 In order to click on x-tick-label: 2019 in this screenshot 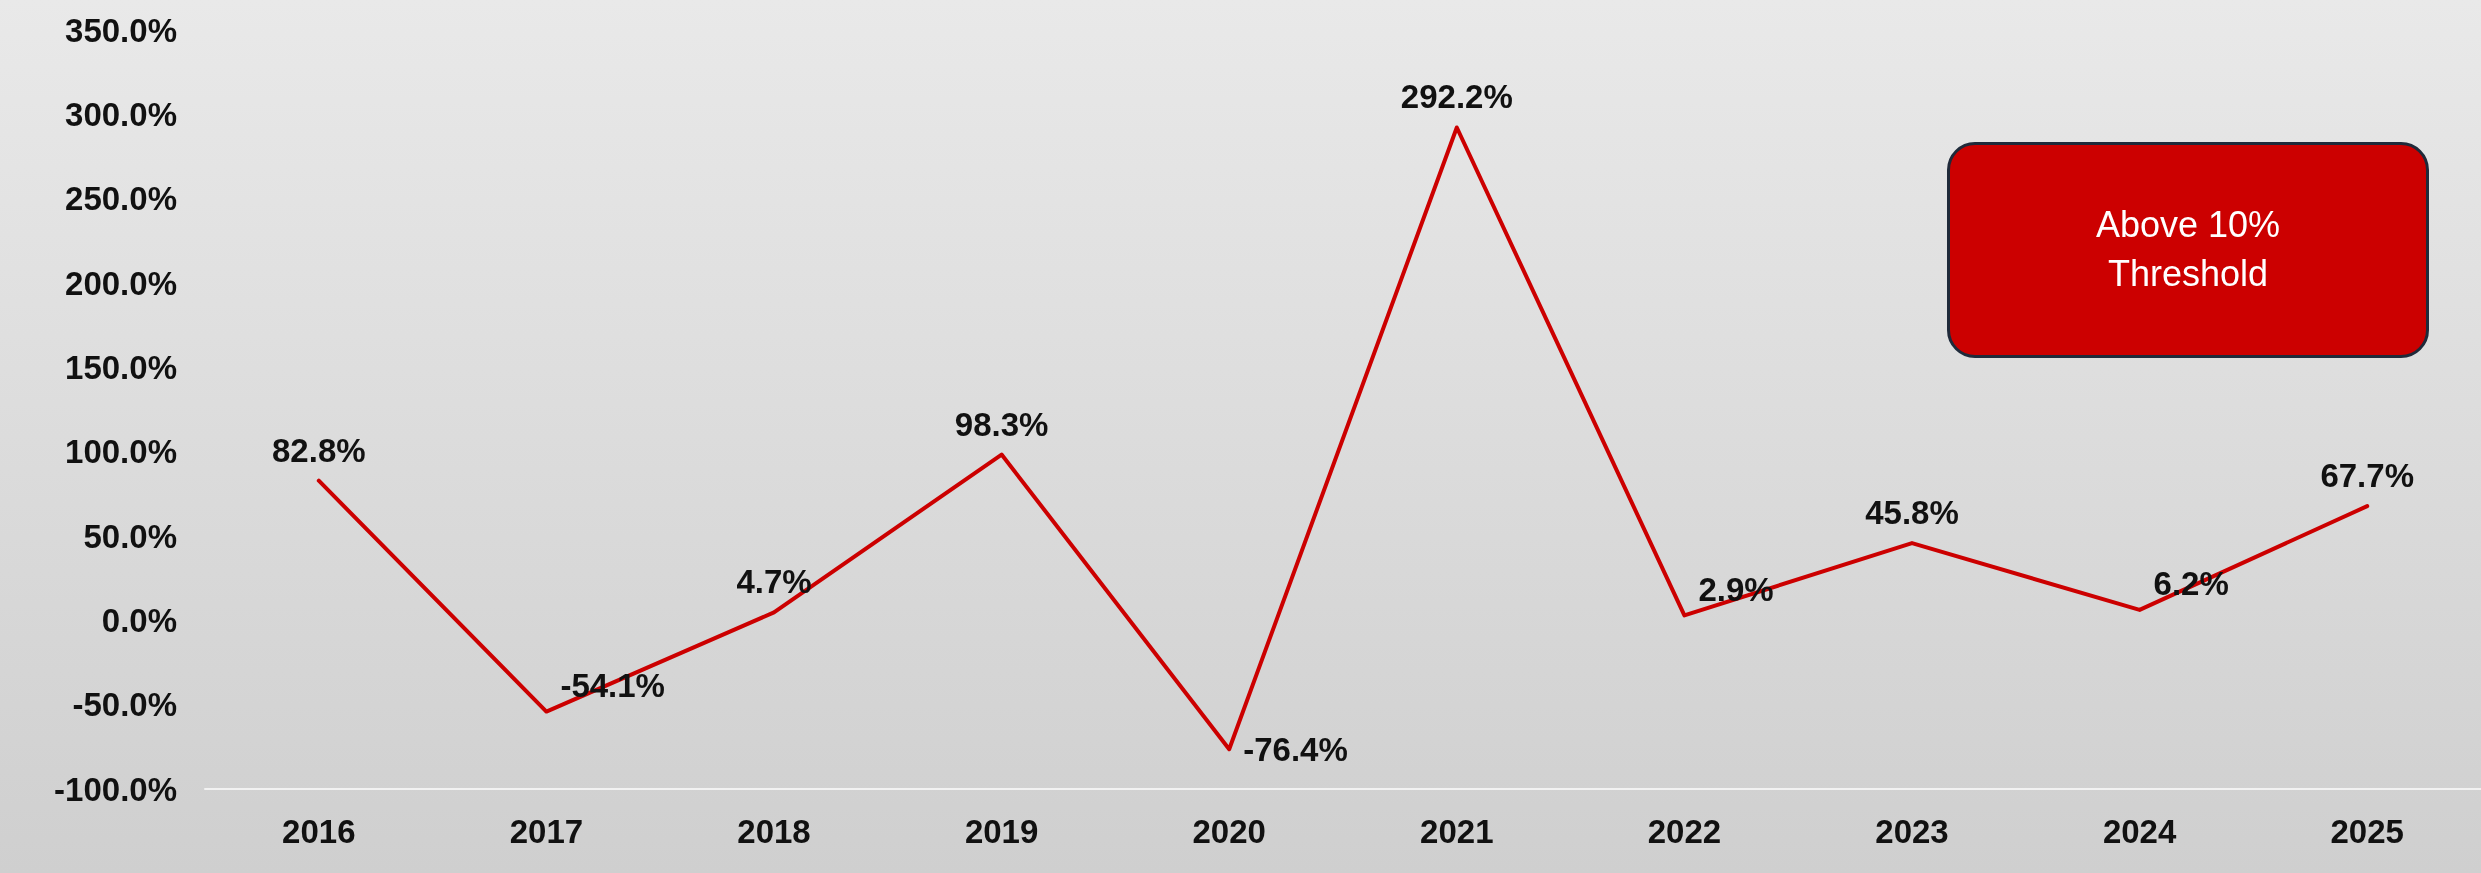, I will do `click(1001, 831)`.